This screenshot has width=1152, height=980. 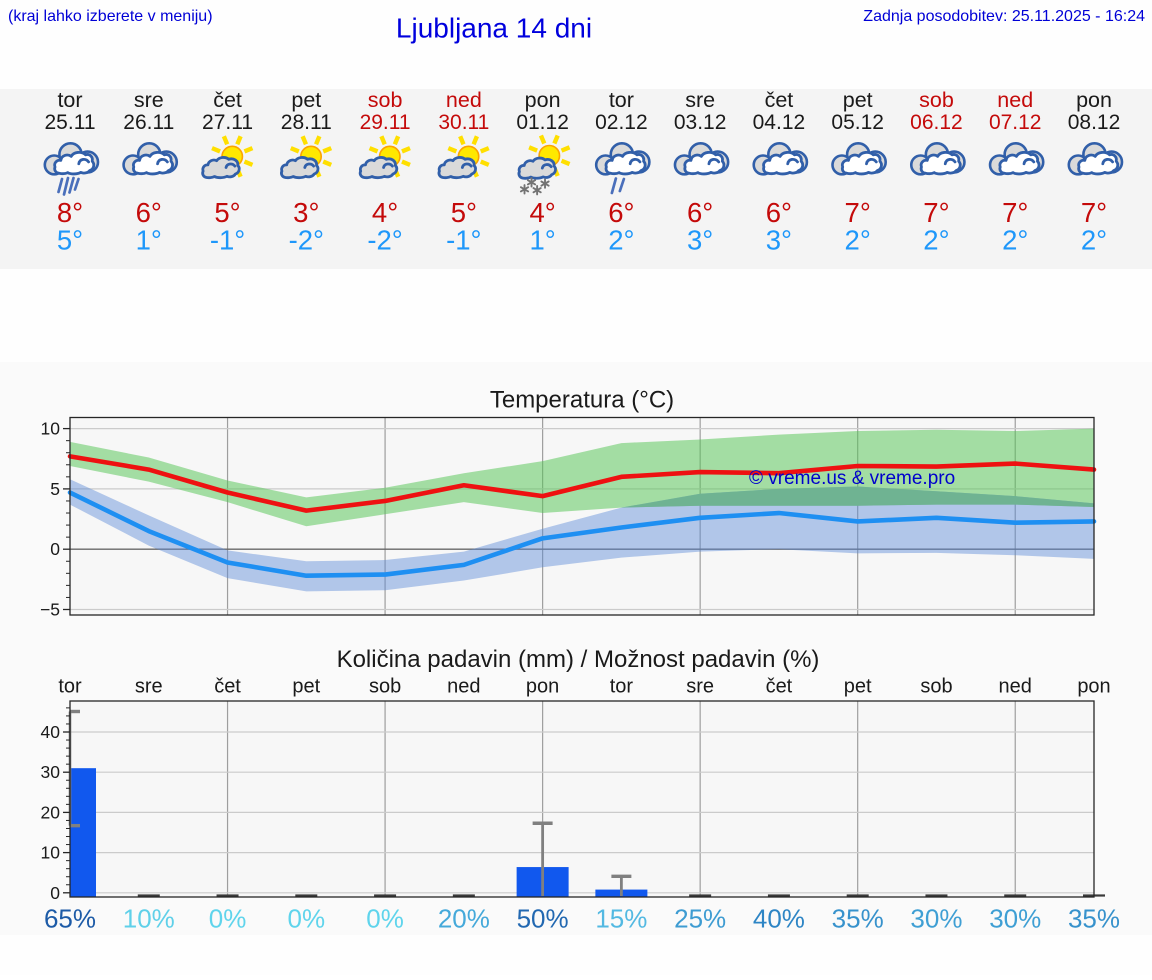 I want to click on svg-text: 8°, so click(x=70, y=212).